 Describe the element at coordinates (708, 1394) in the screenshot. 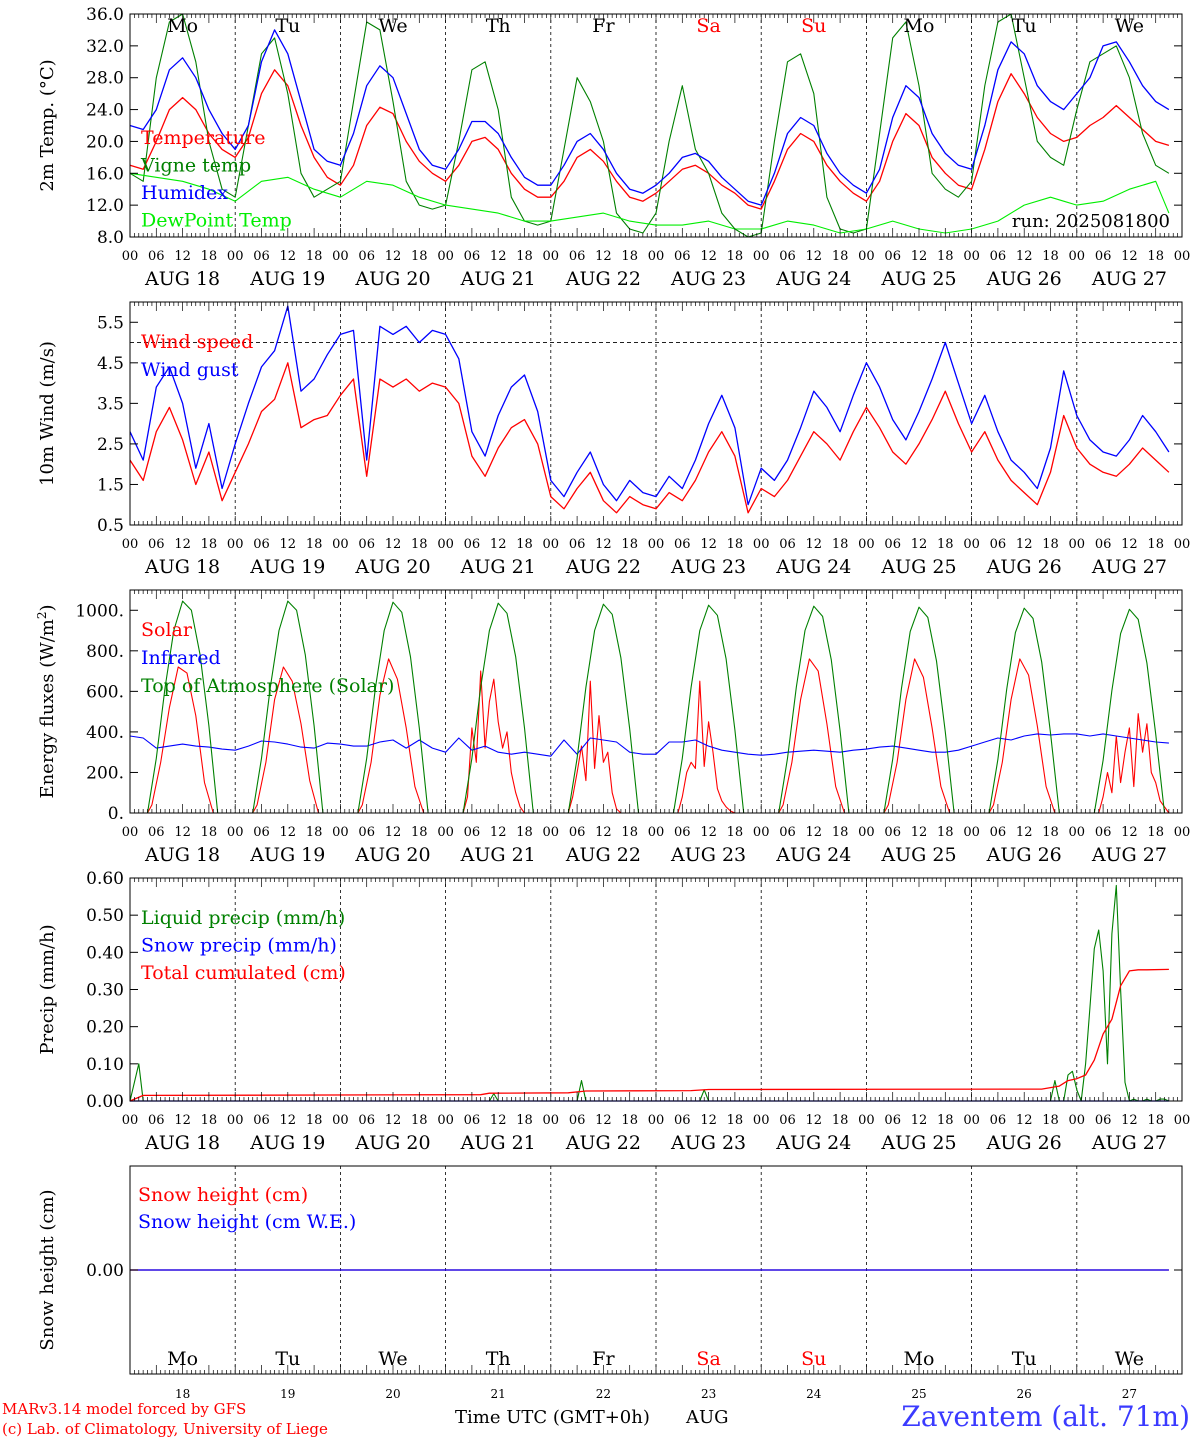

I see `day-number-label: 23` at that location.